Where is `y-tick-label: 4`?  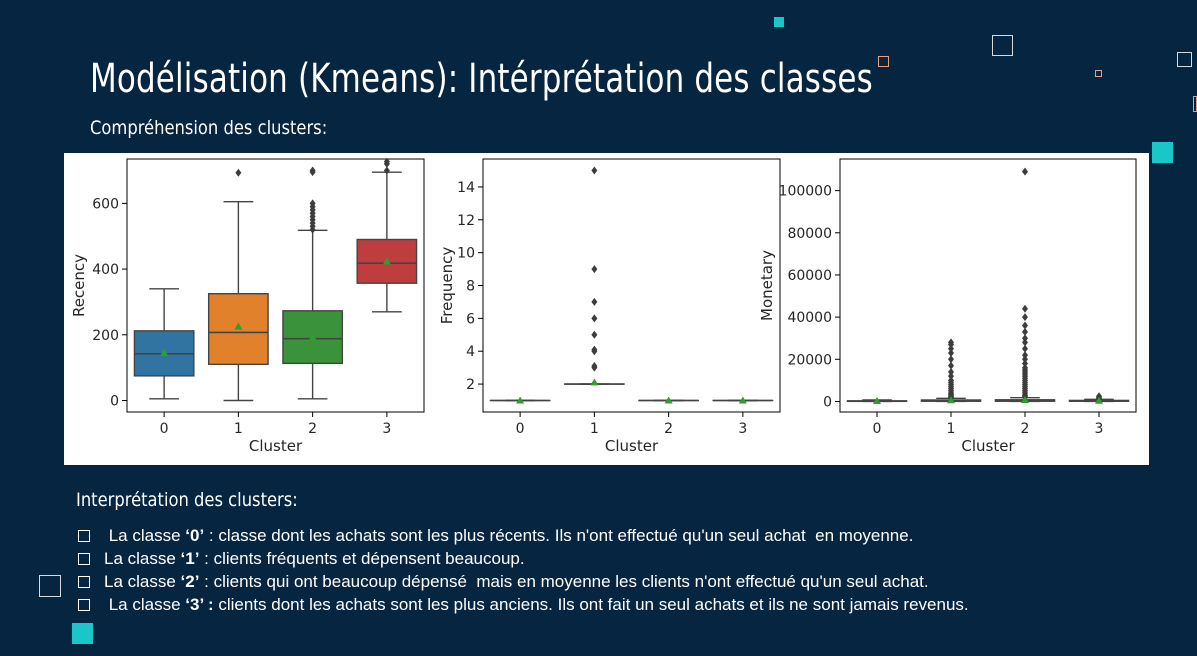 y-tick-label: 4 is located at coordinates (470, 352).